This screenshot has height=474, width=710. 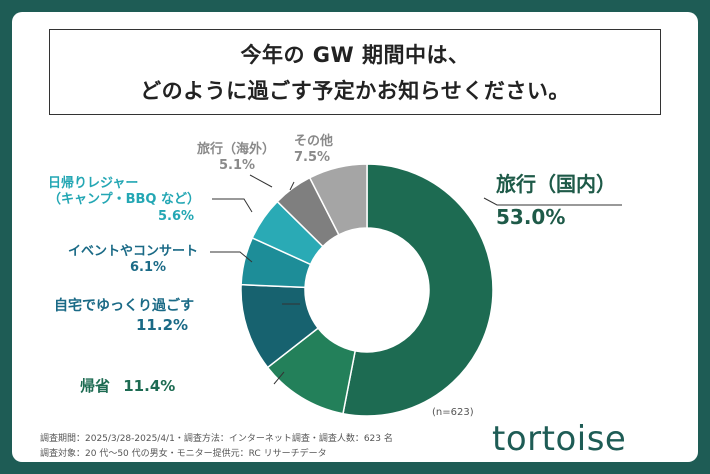 I want to click on sample-size: (n=623), so click(x=453, y=412).